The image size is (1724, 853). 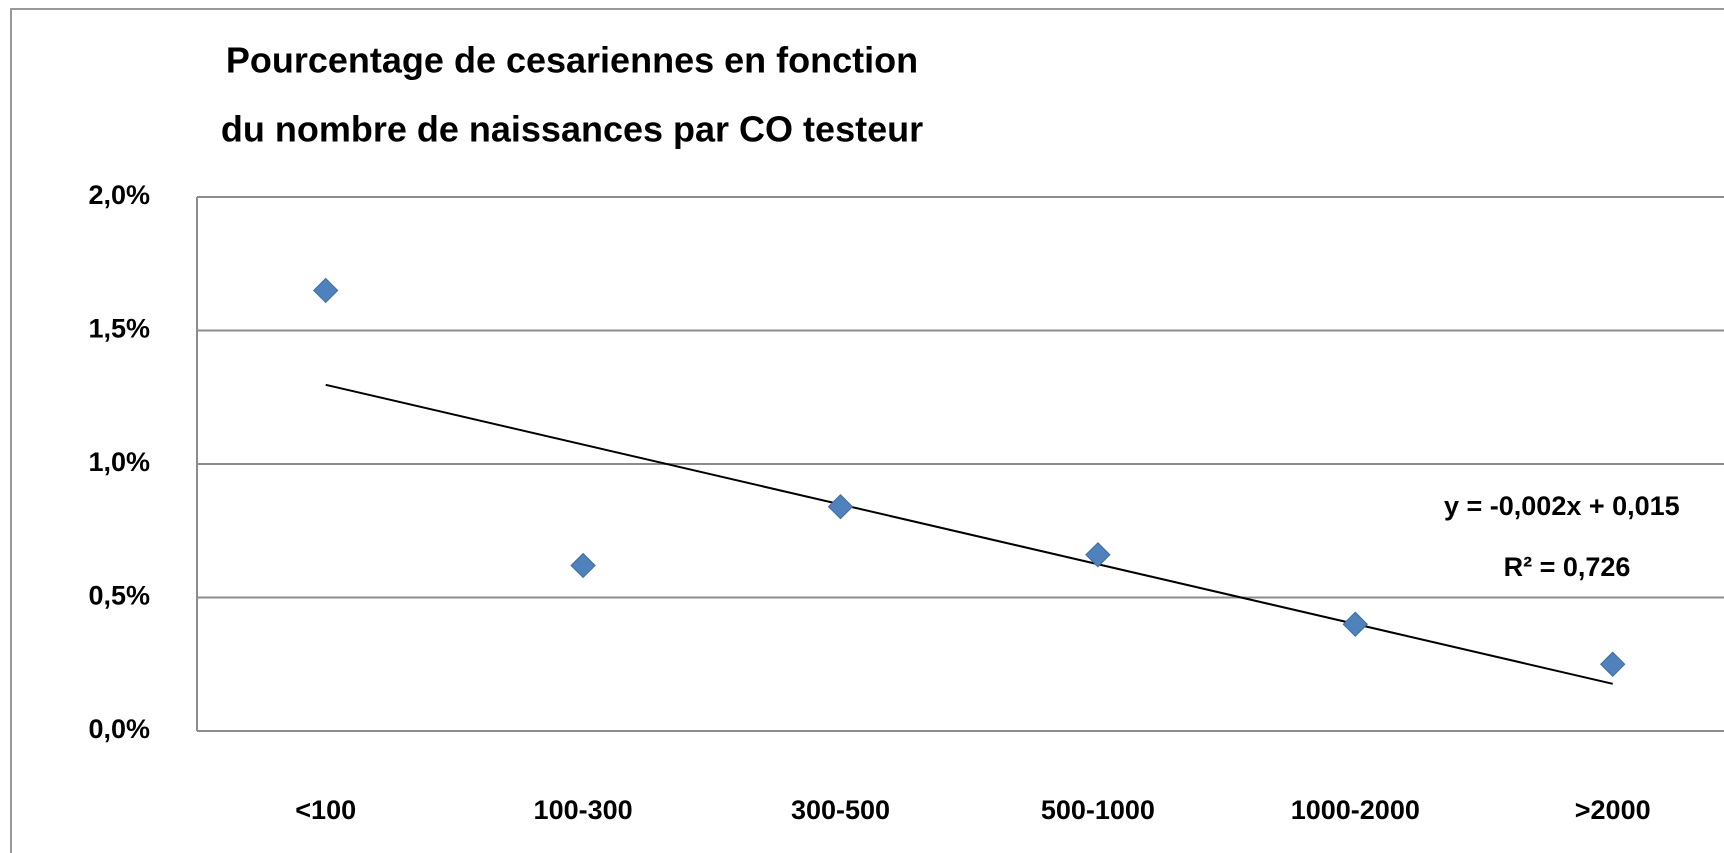 I want to click on chart-title: du nombre de naissances par CO testeur, so click(x=572, y=129).